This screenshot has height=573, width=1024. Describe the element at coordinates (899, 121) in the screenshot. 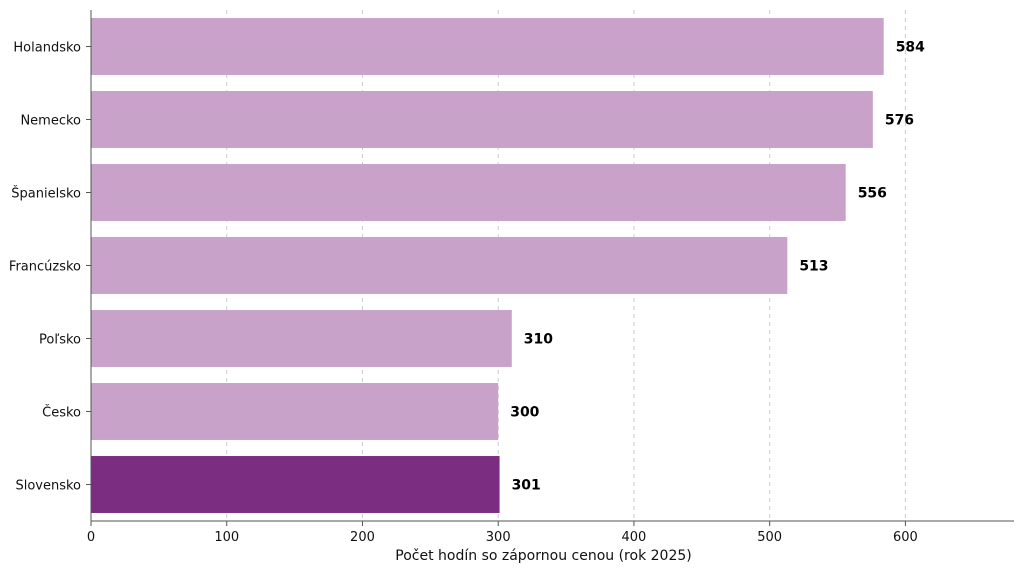

I see `data-label: 576` at that location.